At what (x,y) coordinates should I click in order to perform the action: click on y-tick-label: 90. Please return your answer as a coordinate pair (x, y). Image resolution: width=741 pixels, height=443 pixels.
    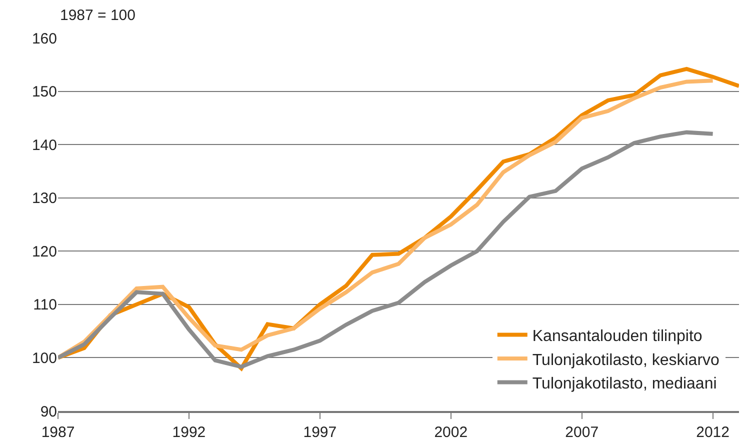
    Looking at the image, I should click on (48, 411).